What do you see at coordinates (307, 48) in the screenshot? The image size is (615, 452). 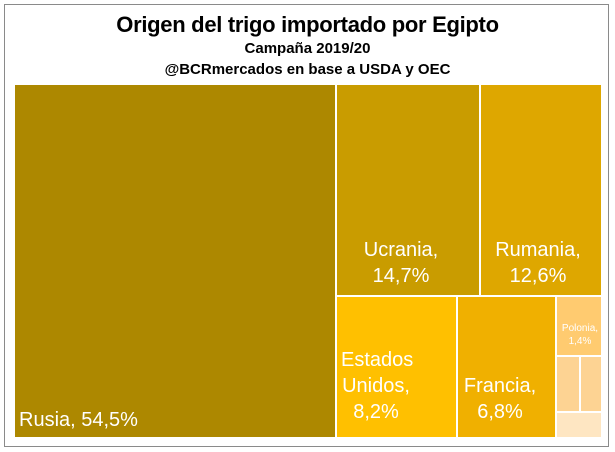 I see `chart-subtitle: Campaña 2019/20` at bounding box center [307, 48].